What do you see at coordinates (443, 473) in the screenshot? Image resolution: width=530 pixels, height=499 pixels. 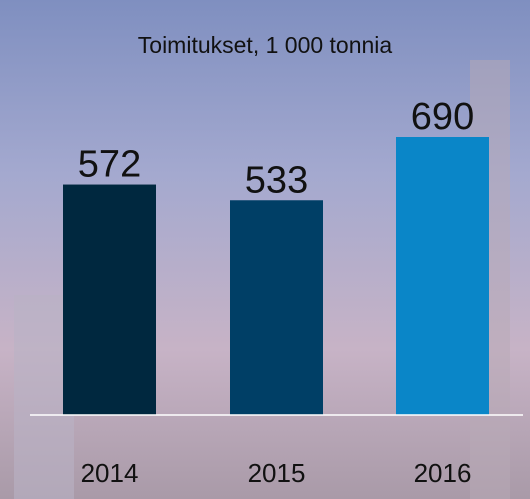 I see `x-tick-label: 2016` at bounding box center [443, 473].